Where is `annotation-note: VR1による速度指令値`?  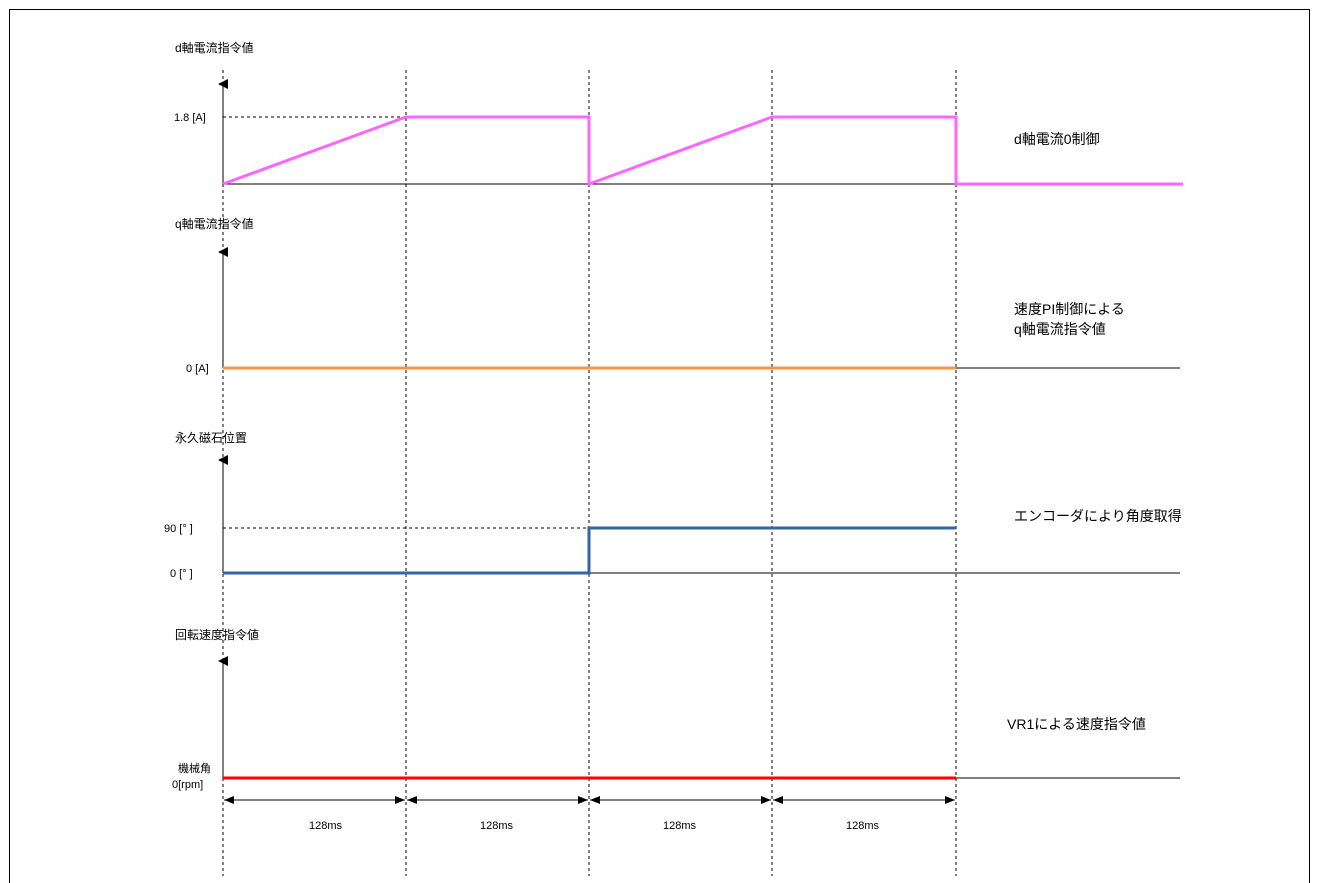
annotation-note: VR1による速度指令値 is located at coordinates (1076, 724).